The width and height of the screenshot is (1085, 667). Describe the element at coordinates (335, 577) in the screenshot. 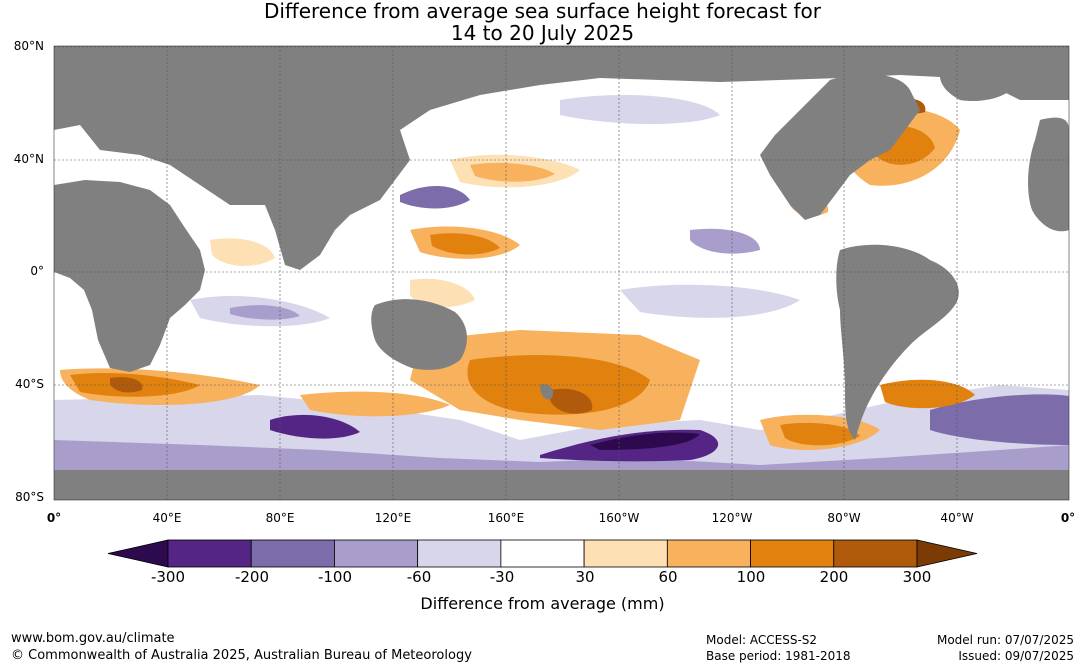

I see `colorbar-tick: -100` at that location.